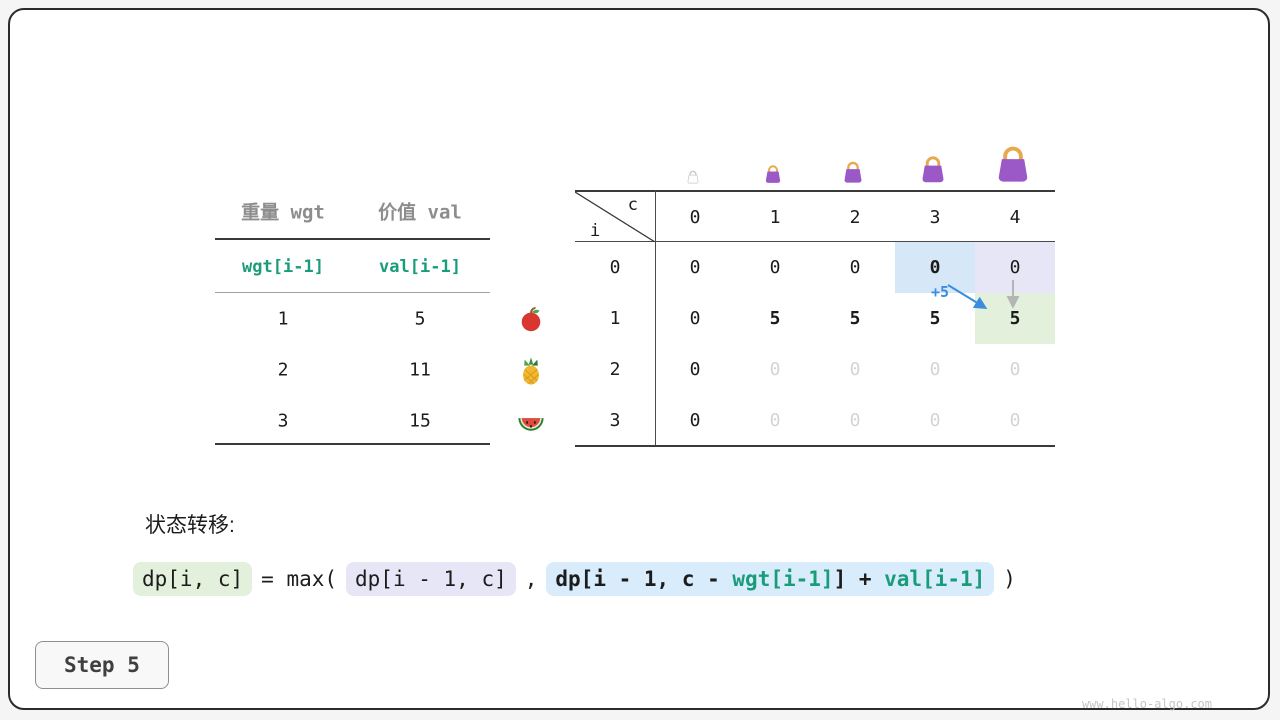 This screenshot has height=720, width=1280. I want to click on item-2-val: 11, so click(420, 370).